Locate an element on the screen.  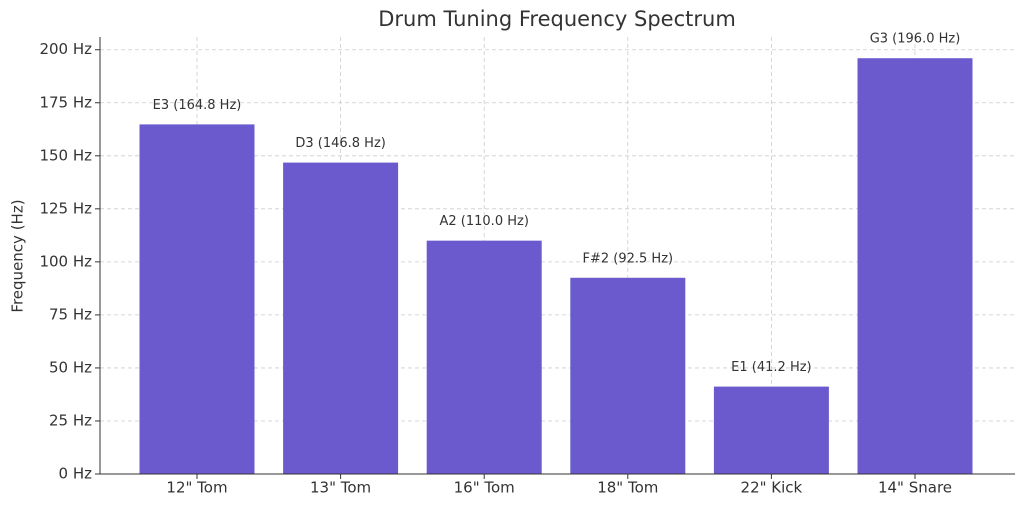
y-tick-label: 100 Hz is located at coordinates (65, 261).